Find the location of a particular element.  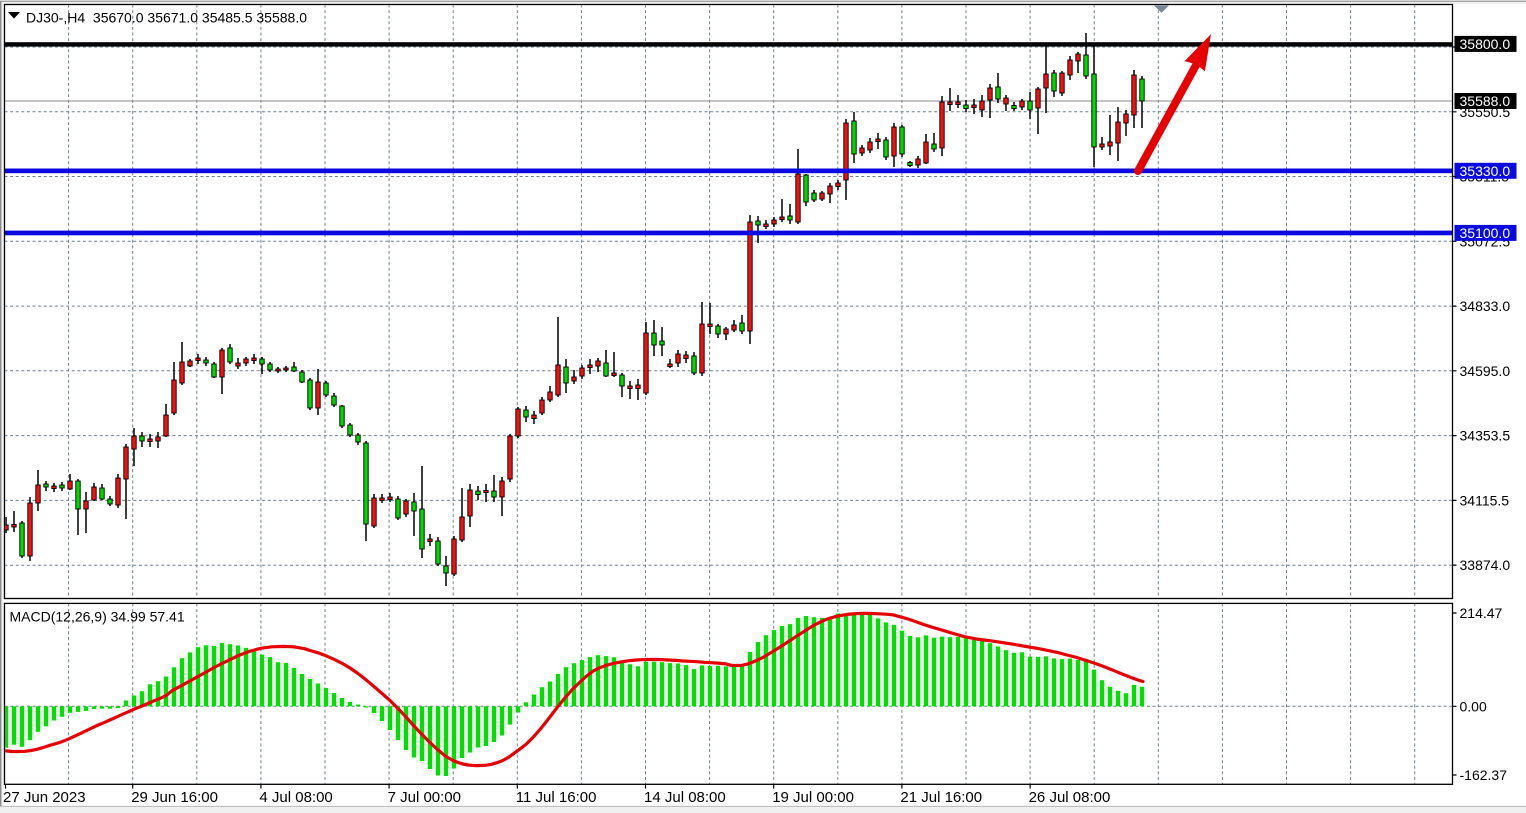

svg-text: 34595.0 is located at coordinates (1485, 371).